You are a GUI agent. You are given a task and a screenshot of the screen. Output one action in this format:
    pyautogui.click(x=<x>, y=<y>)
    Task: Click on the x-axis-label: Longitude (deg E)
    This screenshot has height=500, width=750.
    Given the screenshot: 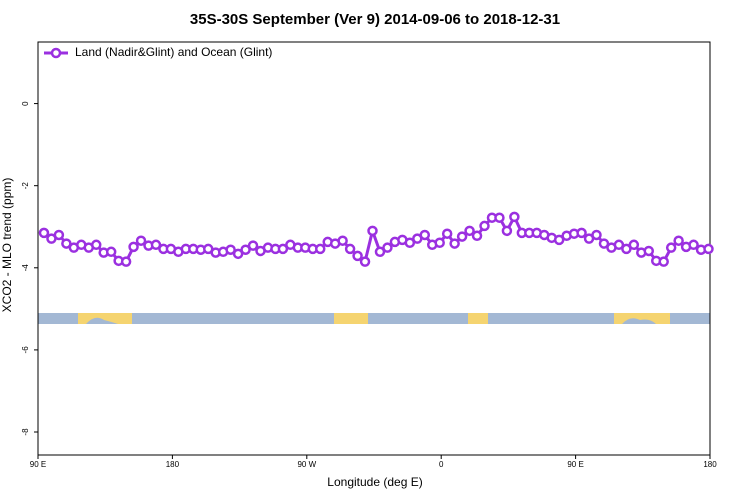 What is the action you would take?
    pyautogui.click(x=374, y=482)
    